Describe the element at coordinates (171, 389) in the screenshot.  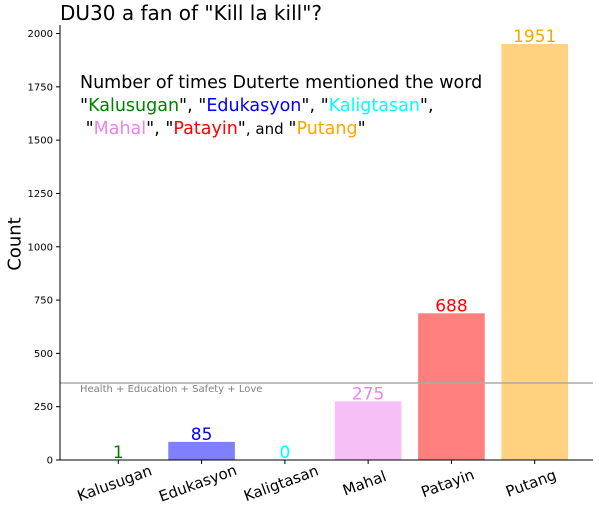
I see `reference-line-label: Health + Education + Safety + Love` at that location.